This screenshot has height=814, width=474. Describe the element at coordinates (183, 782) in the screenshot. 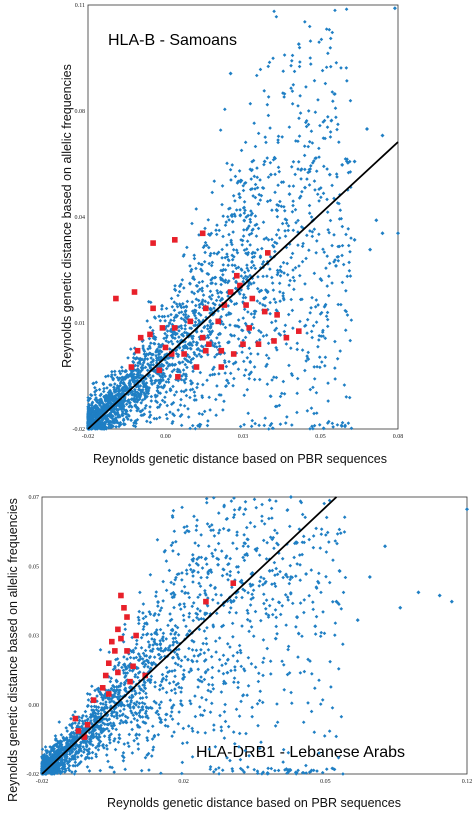

I see `x-tick-label: 0.02` at that location.